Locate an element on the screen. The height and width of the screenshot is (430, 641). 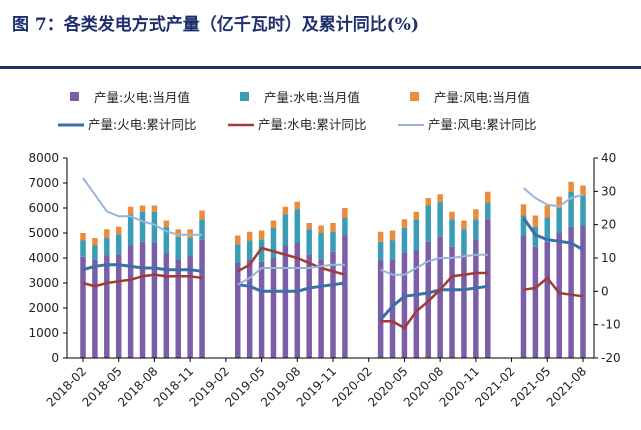
right-tick-label: 10 is located at coordinates (608, 258).